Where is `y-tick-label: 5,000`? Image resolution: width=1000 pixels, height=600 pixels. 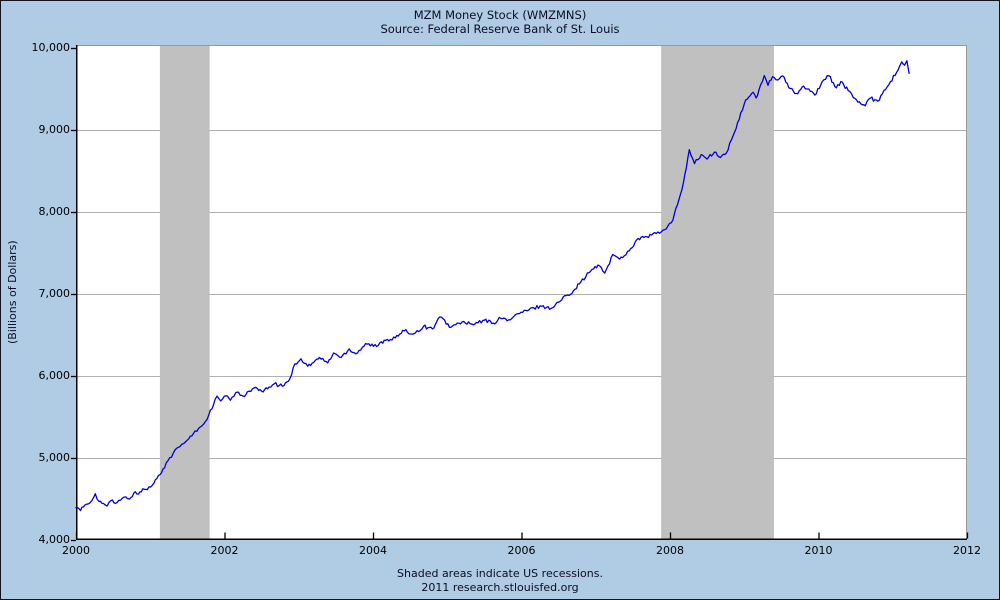 y-tick-label: 5,000 is located at coordinates (54, 457).